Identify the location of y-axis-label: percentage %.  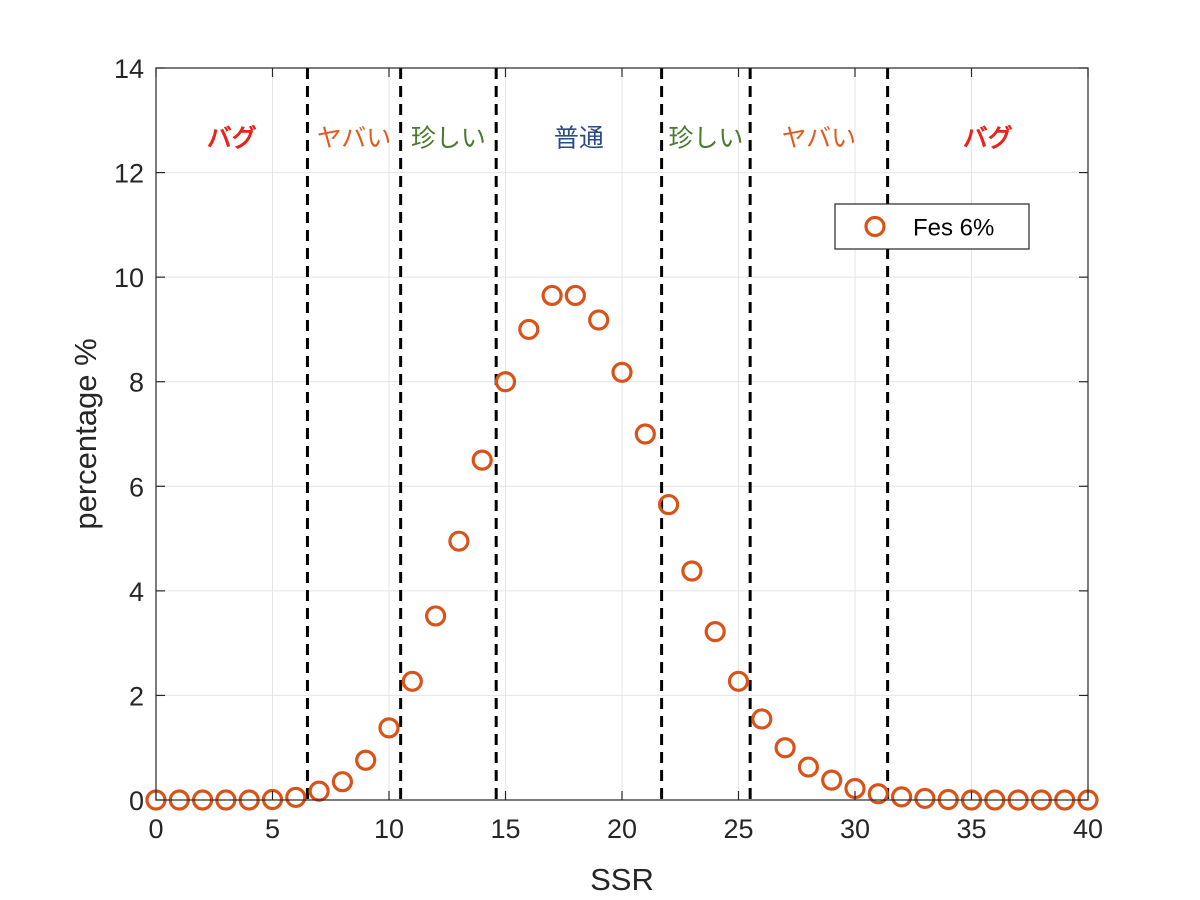
(85, 433).